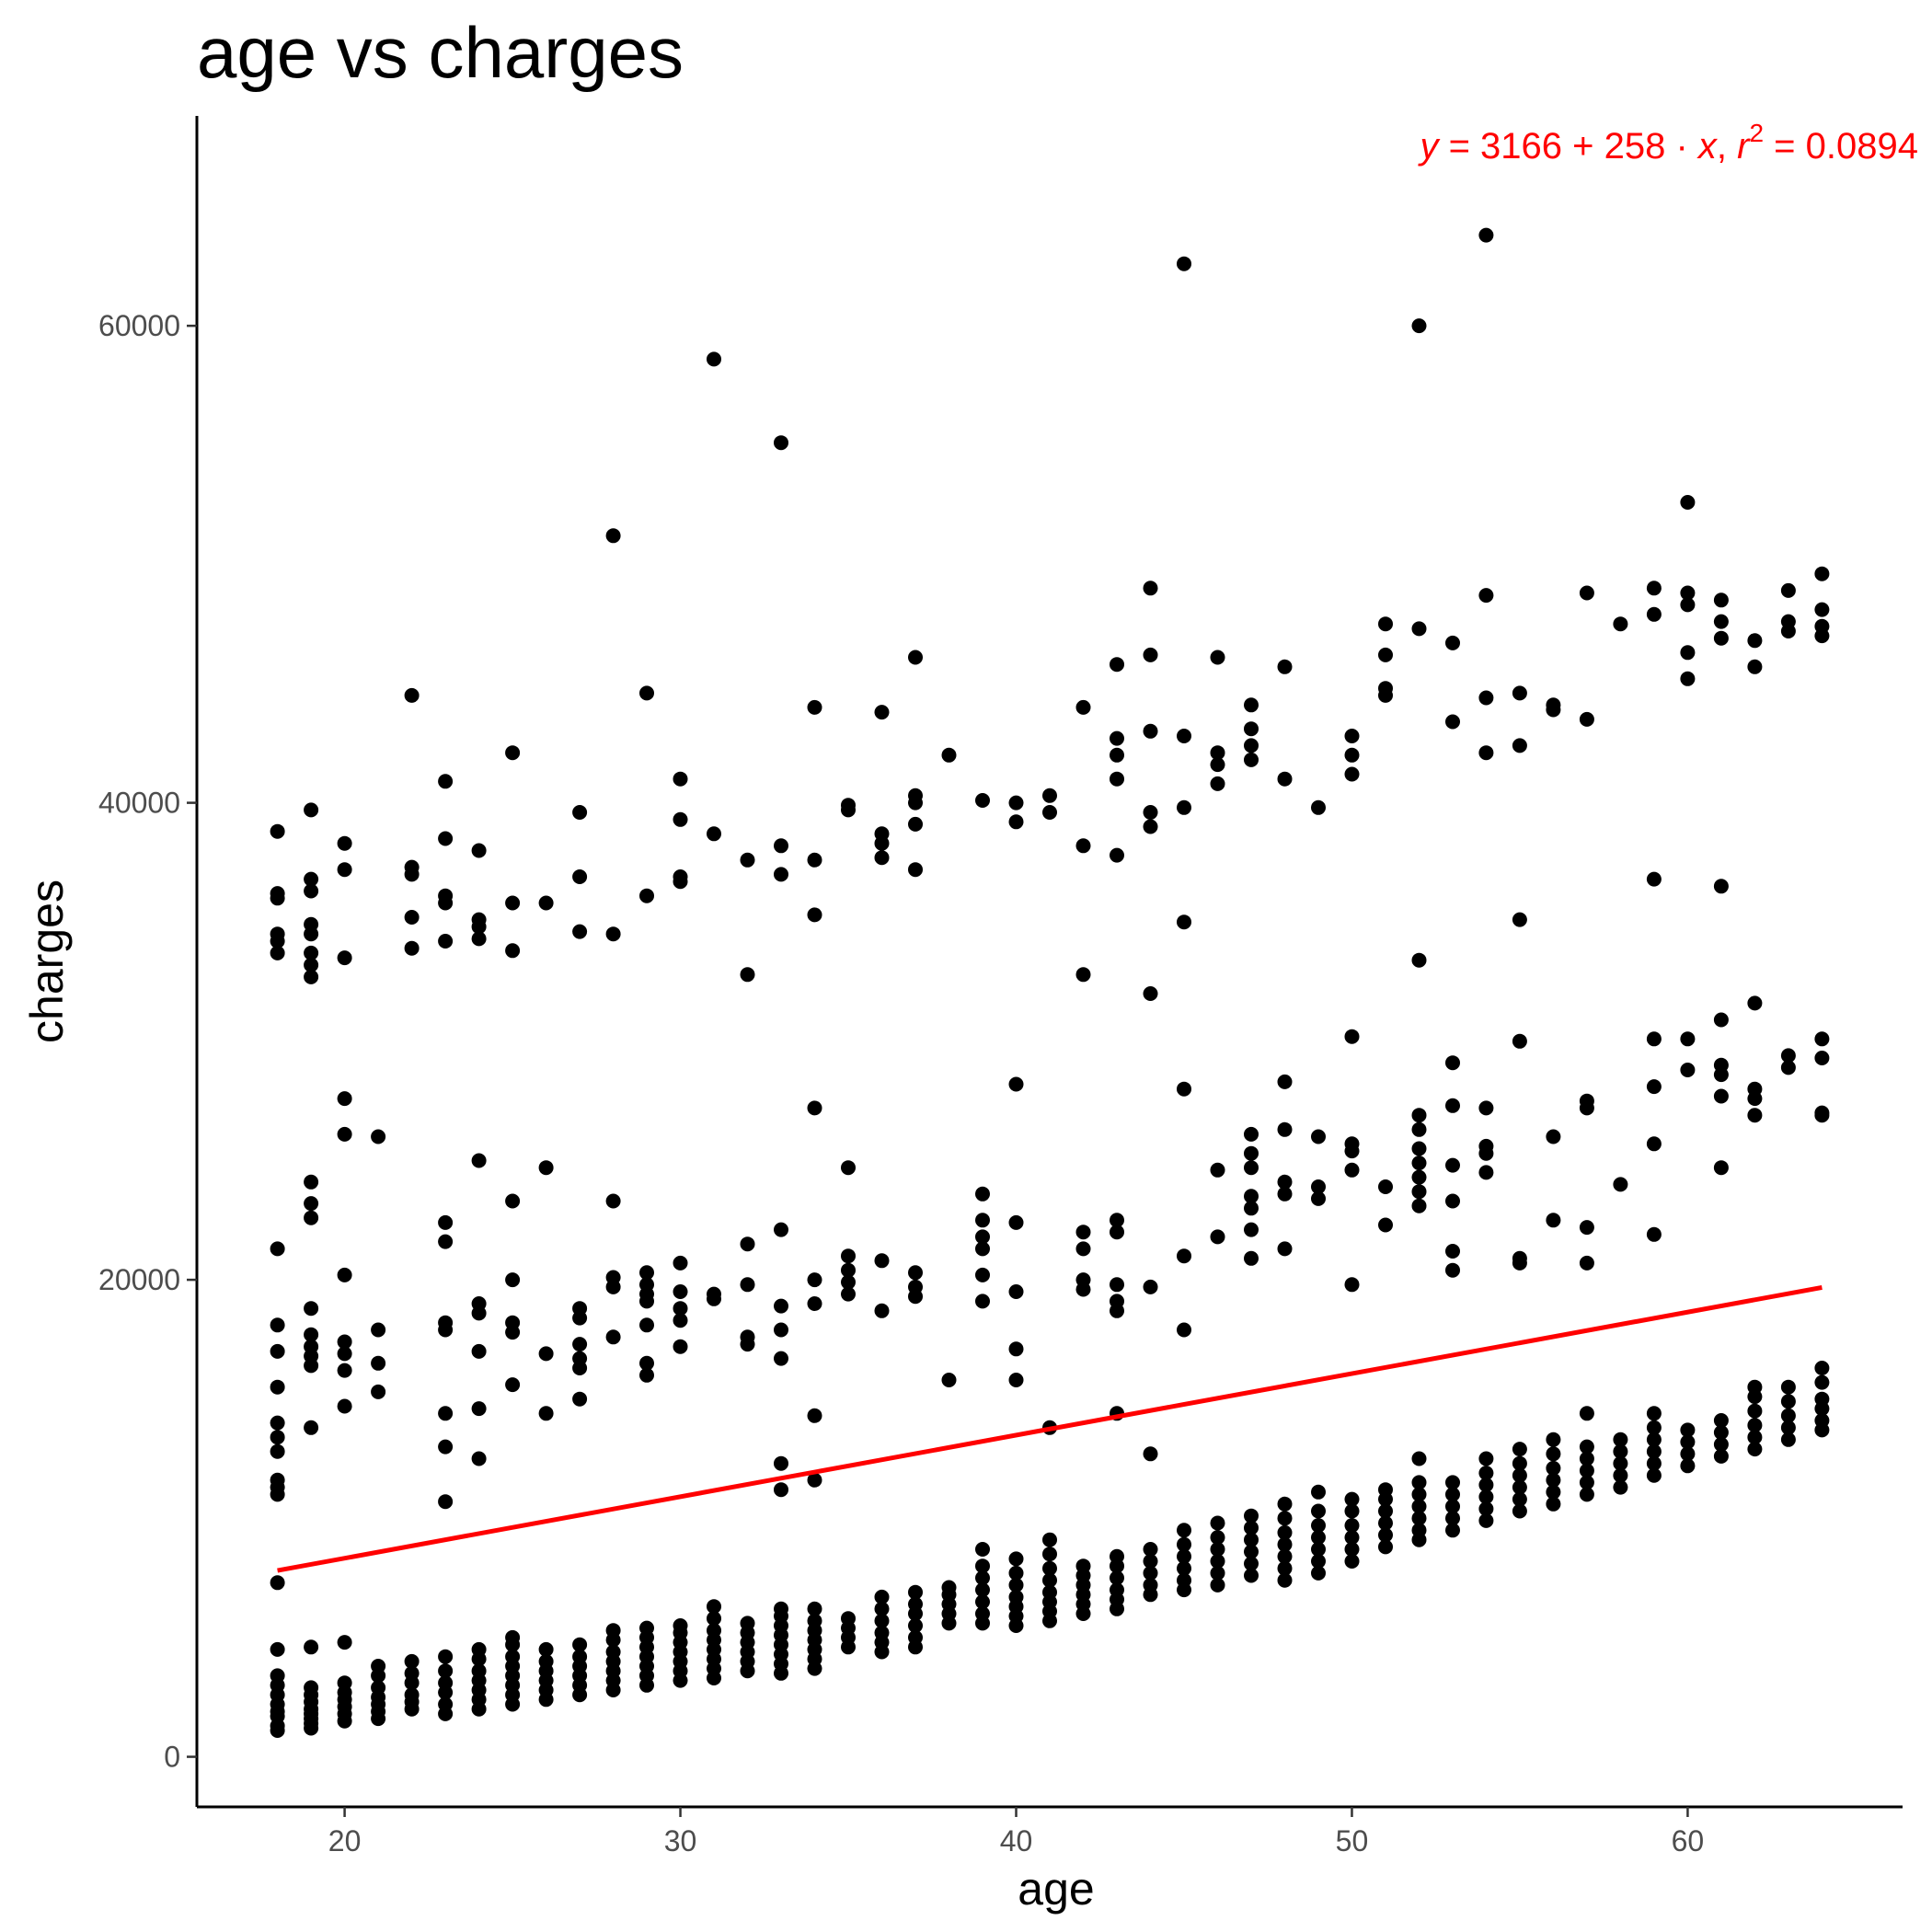 The height and width of the screenshot is (1932, 1932). I want to click on regression-line, so click(1050, 1428).